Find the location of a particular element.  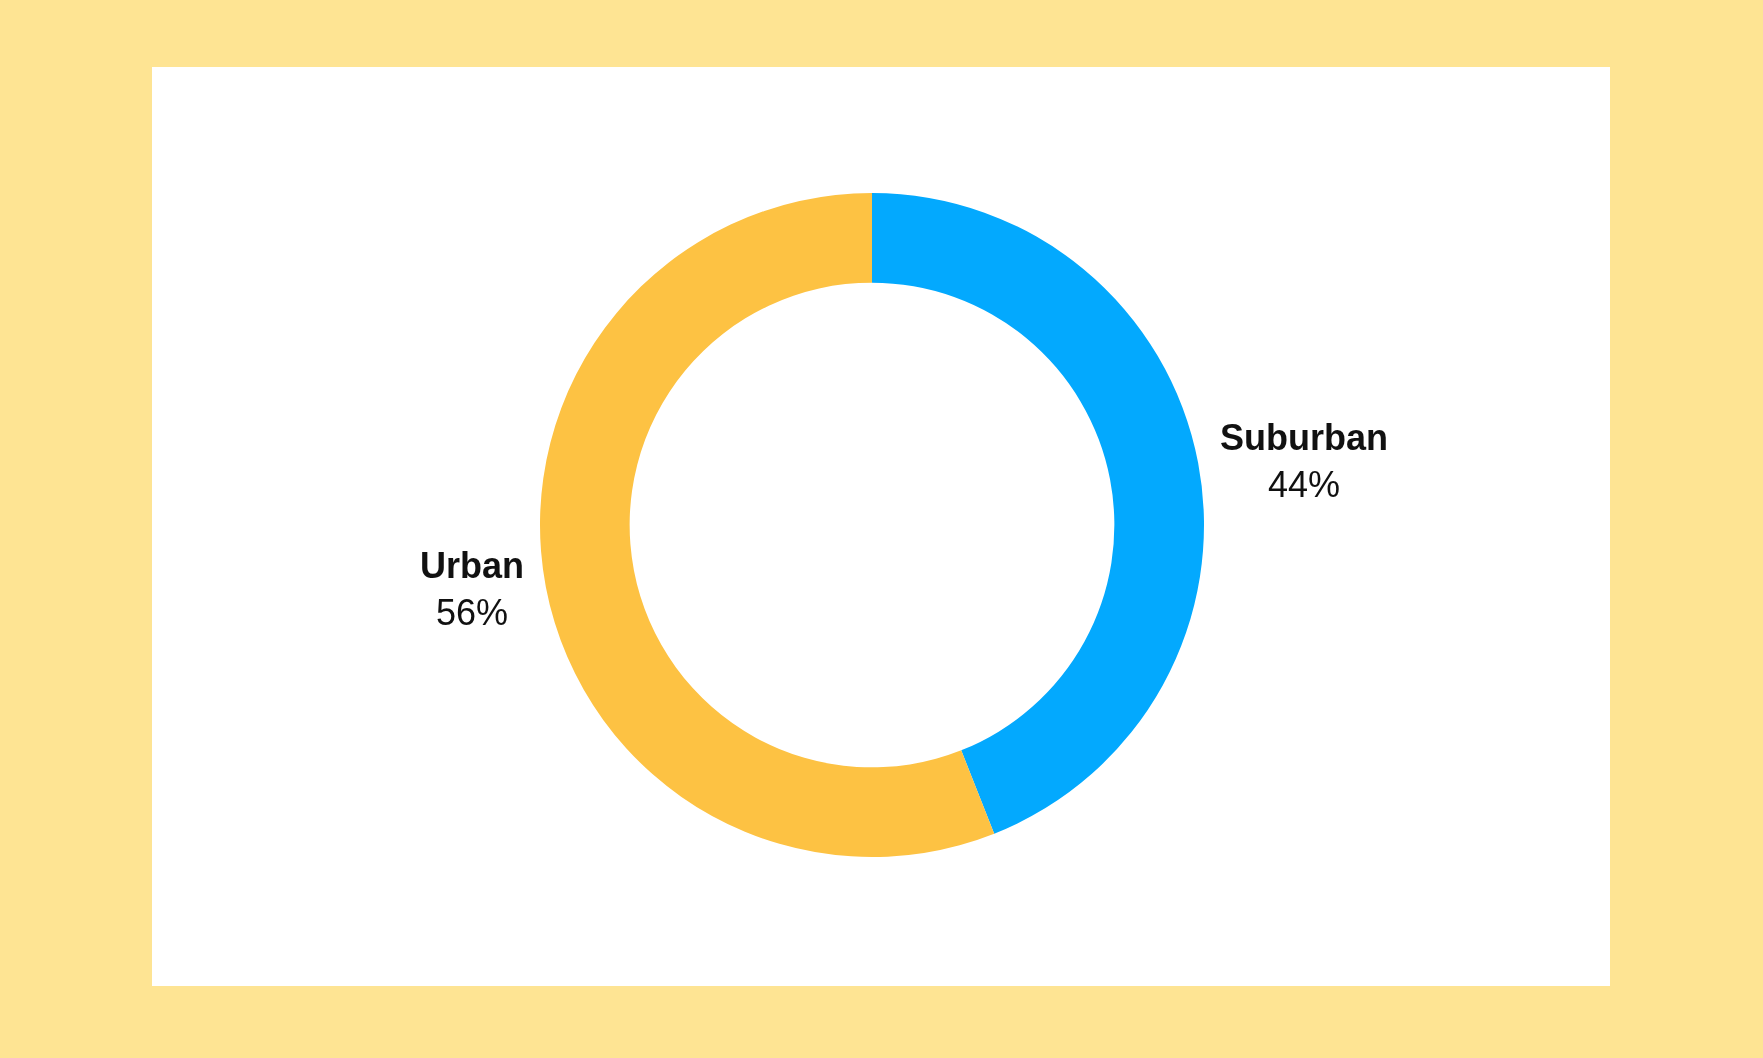

slice-label: Urban is located at coordinates (471, 565).